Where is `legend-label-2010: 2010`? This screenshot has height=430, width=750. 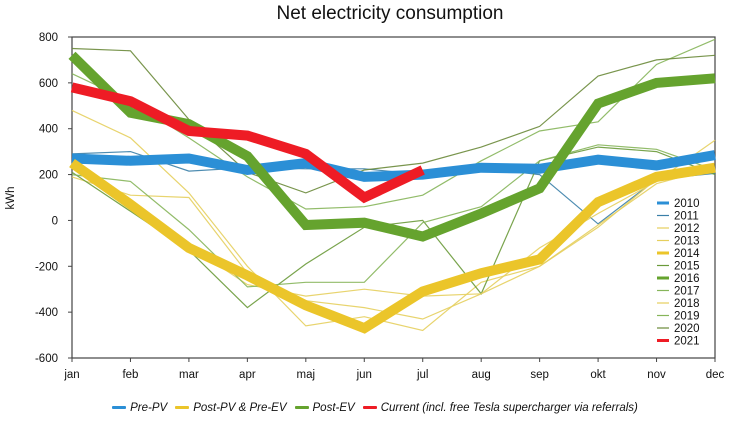 legend-label-2010: 2010 is located at coordinates (687, 204).